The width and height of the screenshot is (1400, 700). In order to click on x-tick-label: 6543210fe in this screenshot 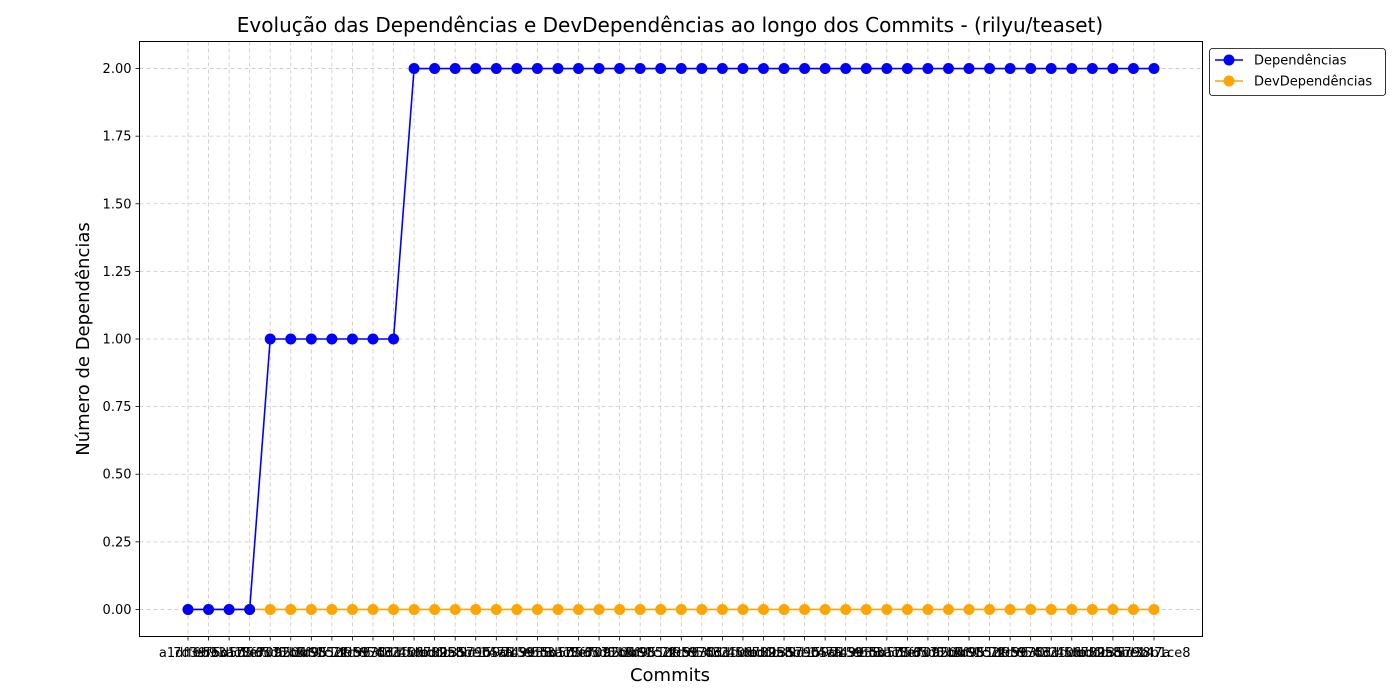, I will do `click(1051, 653)`.